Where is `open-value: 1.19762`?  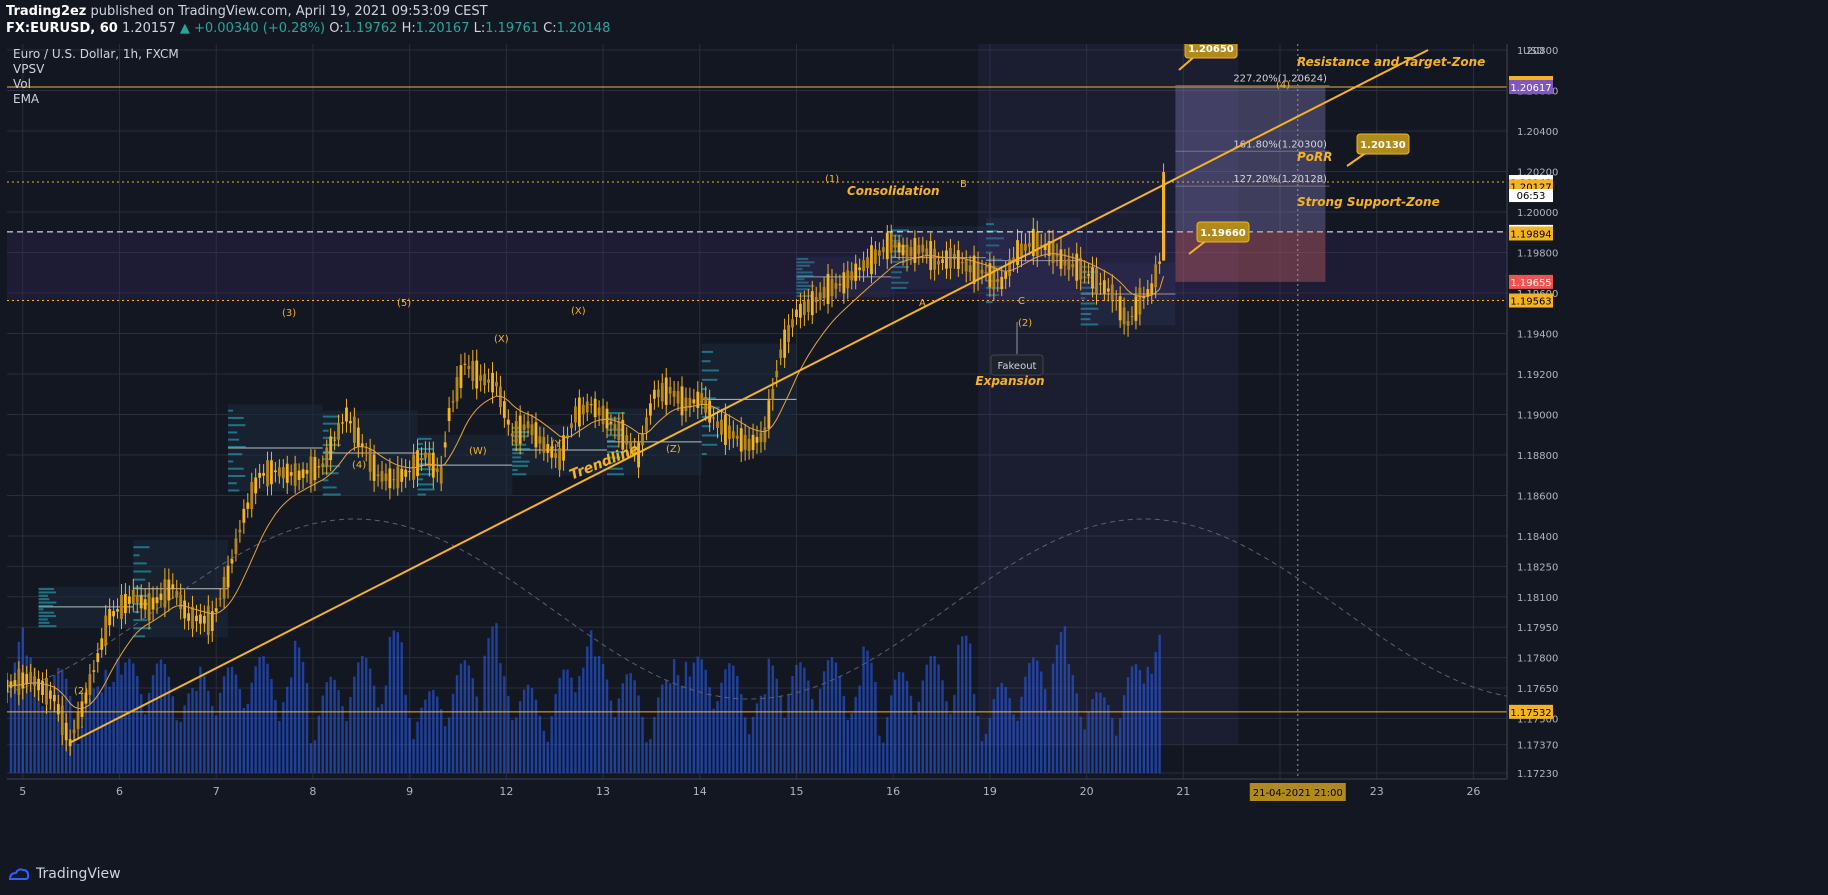
open-value: 1.19762 is located at coordinates (370, 28).